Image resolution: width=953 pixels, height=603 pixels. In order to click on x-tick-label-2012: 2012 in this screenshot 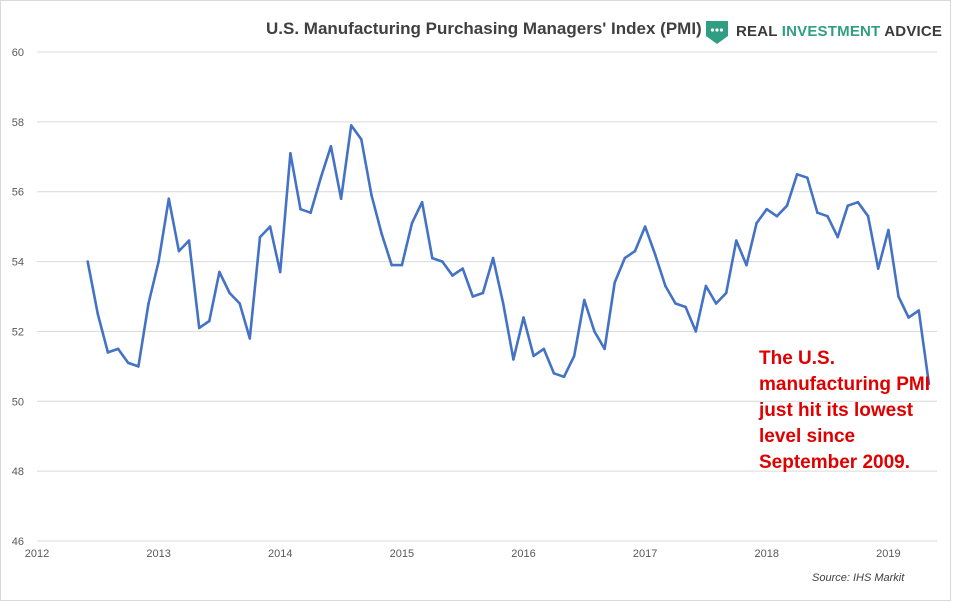, I will do `click(37, 554)`.